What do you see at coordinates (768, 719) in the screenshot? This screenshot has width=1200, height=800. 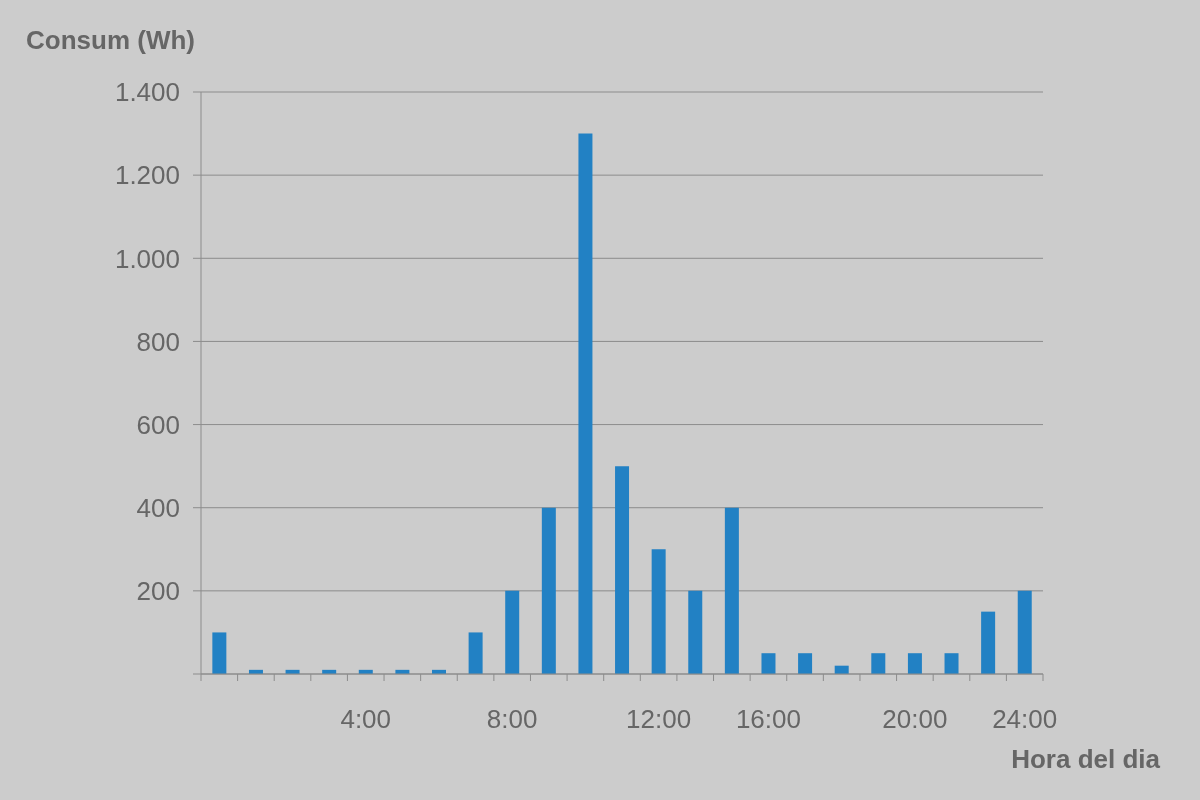 I see `x-tick-label: 16:00` at bounding box center [768, 719].